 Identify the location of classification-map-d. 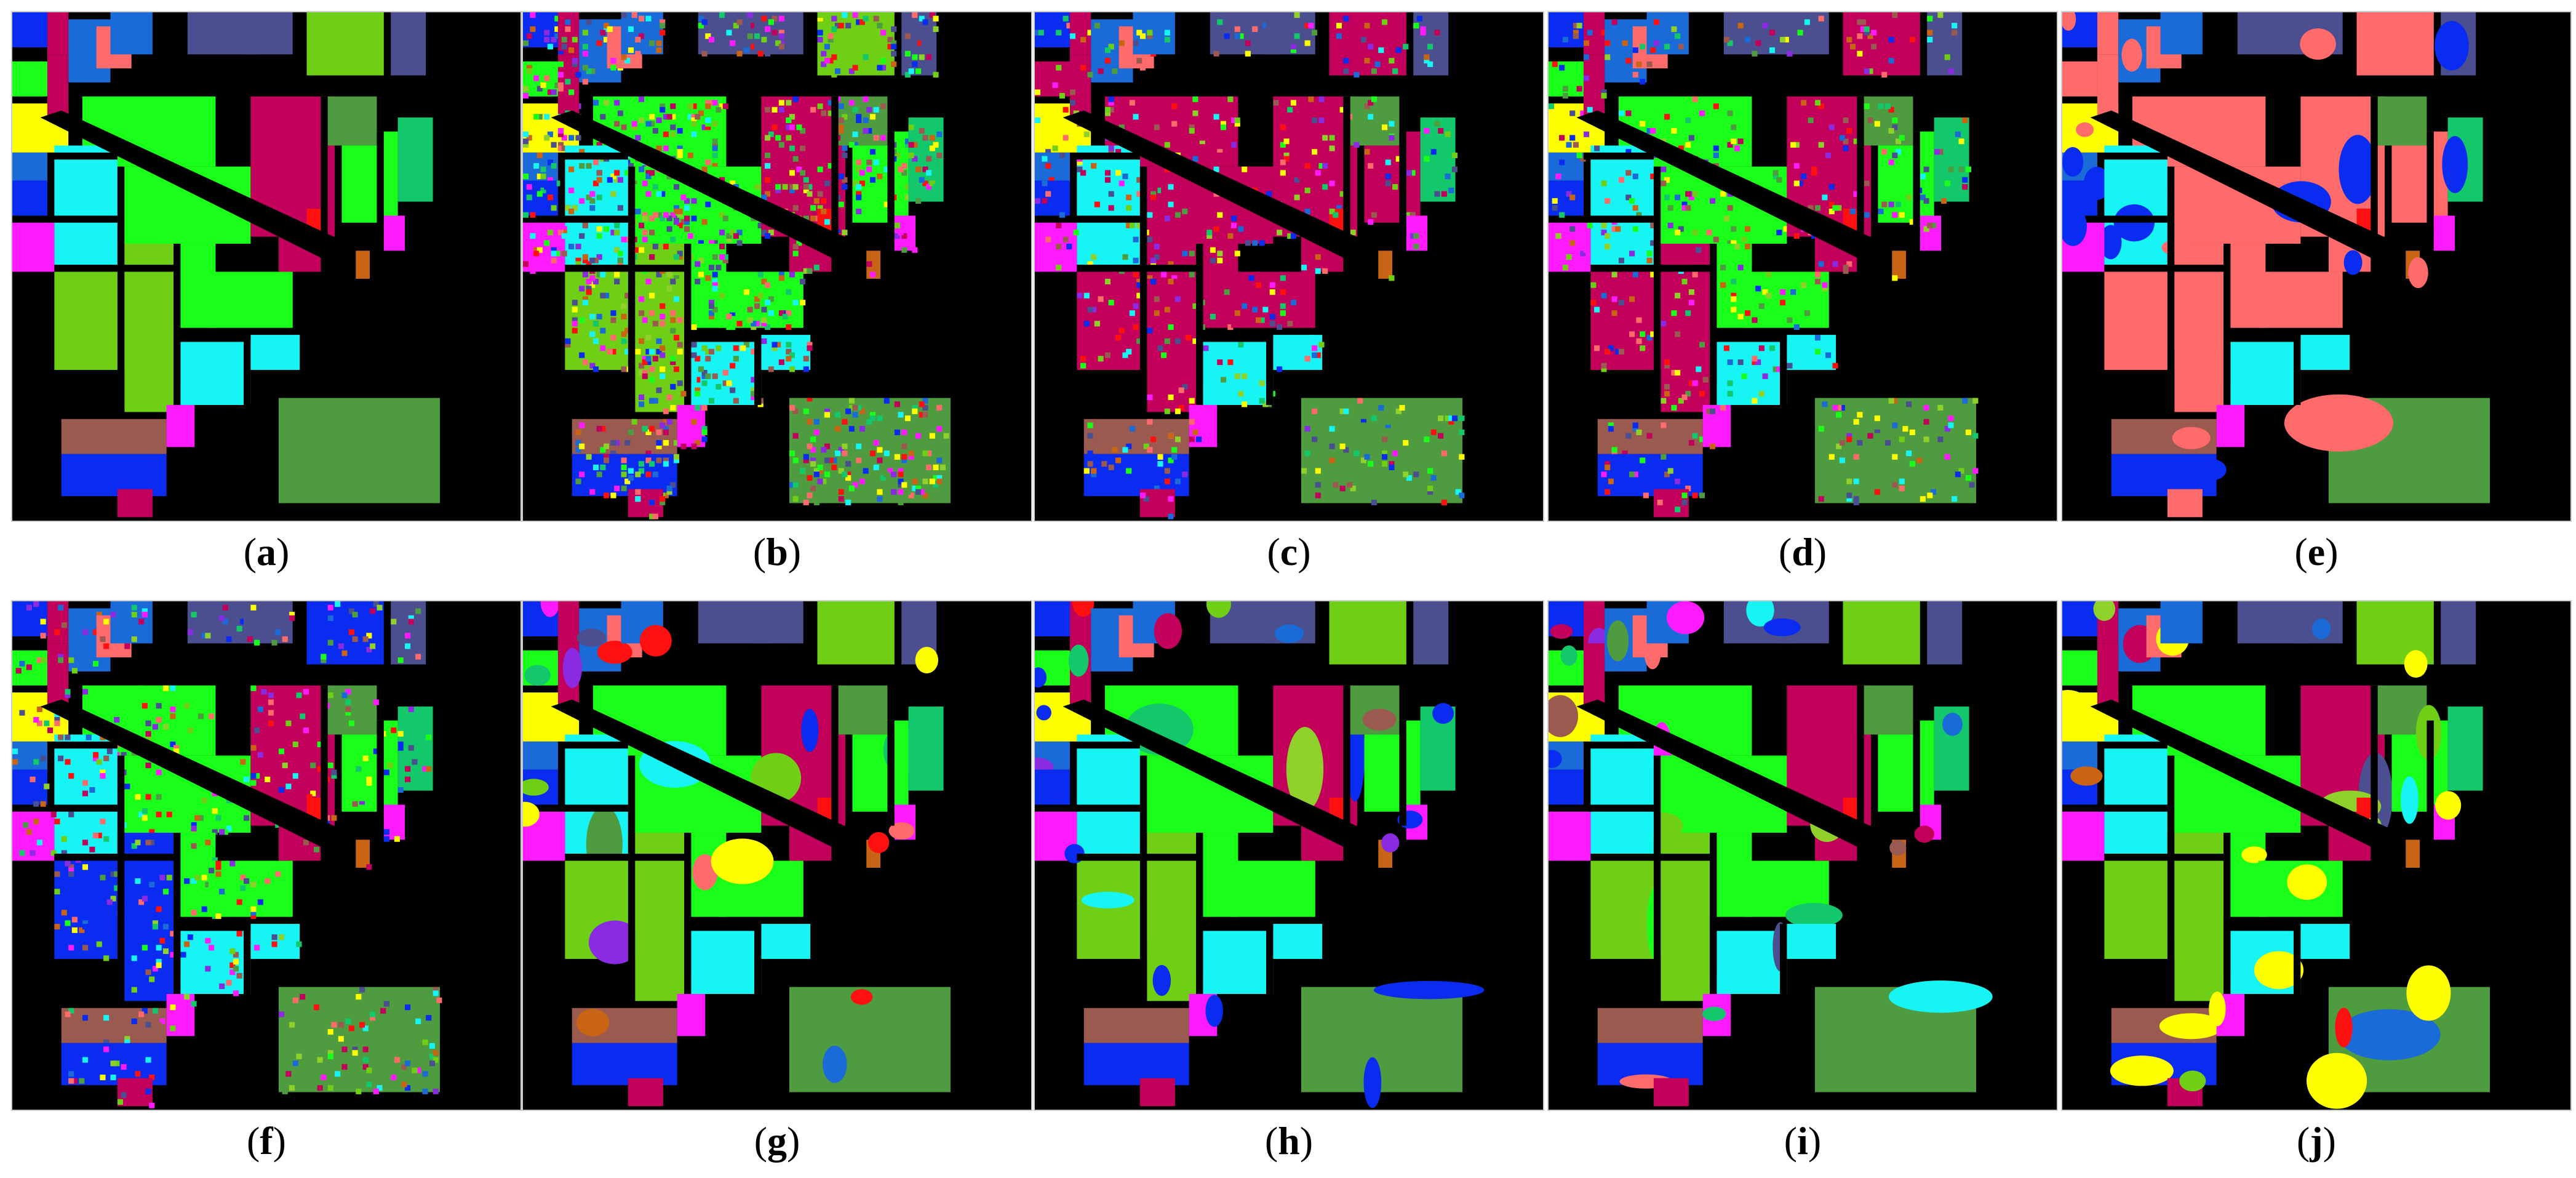
(1803, 266).